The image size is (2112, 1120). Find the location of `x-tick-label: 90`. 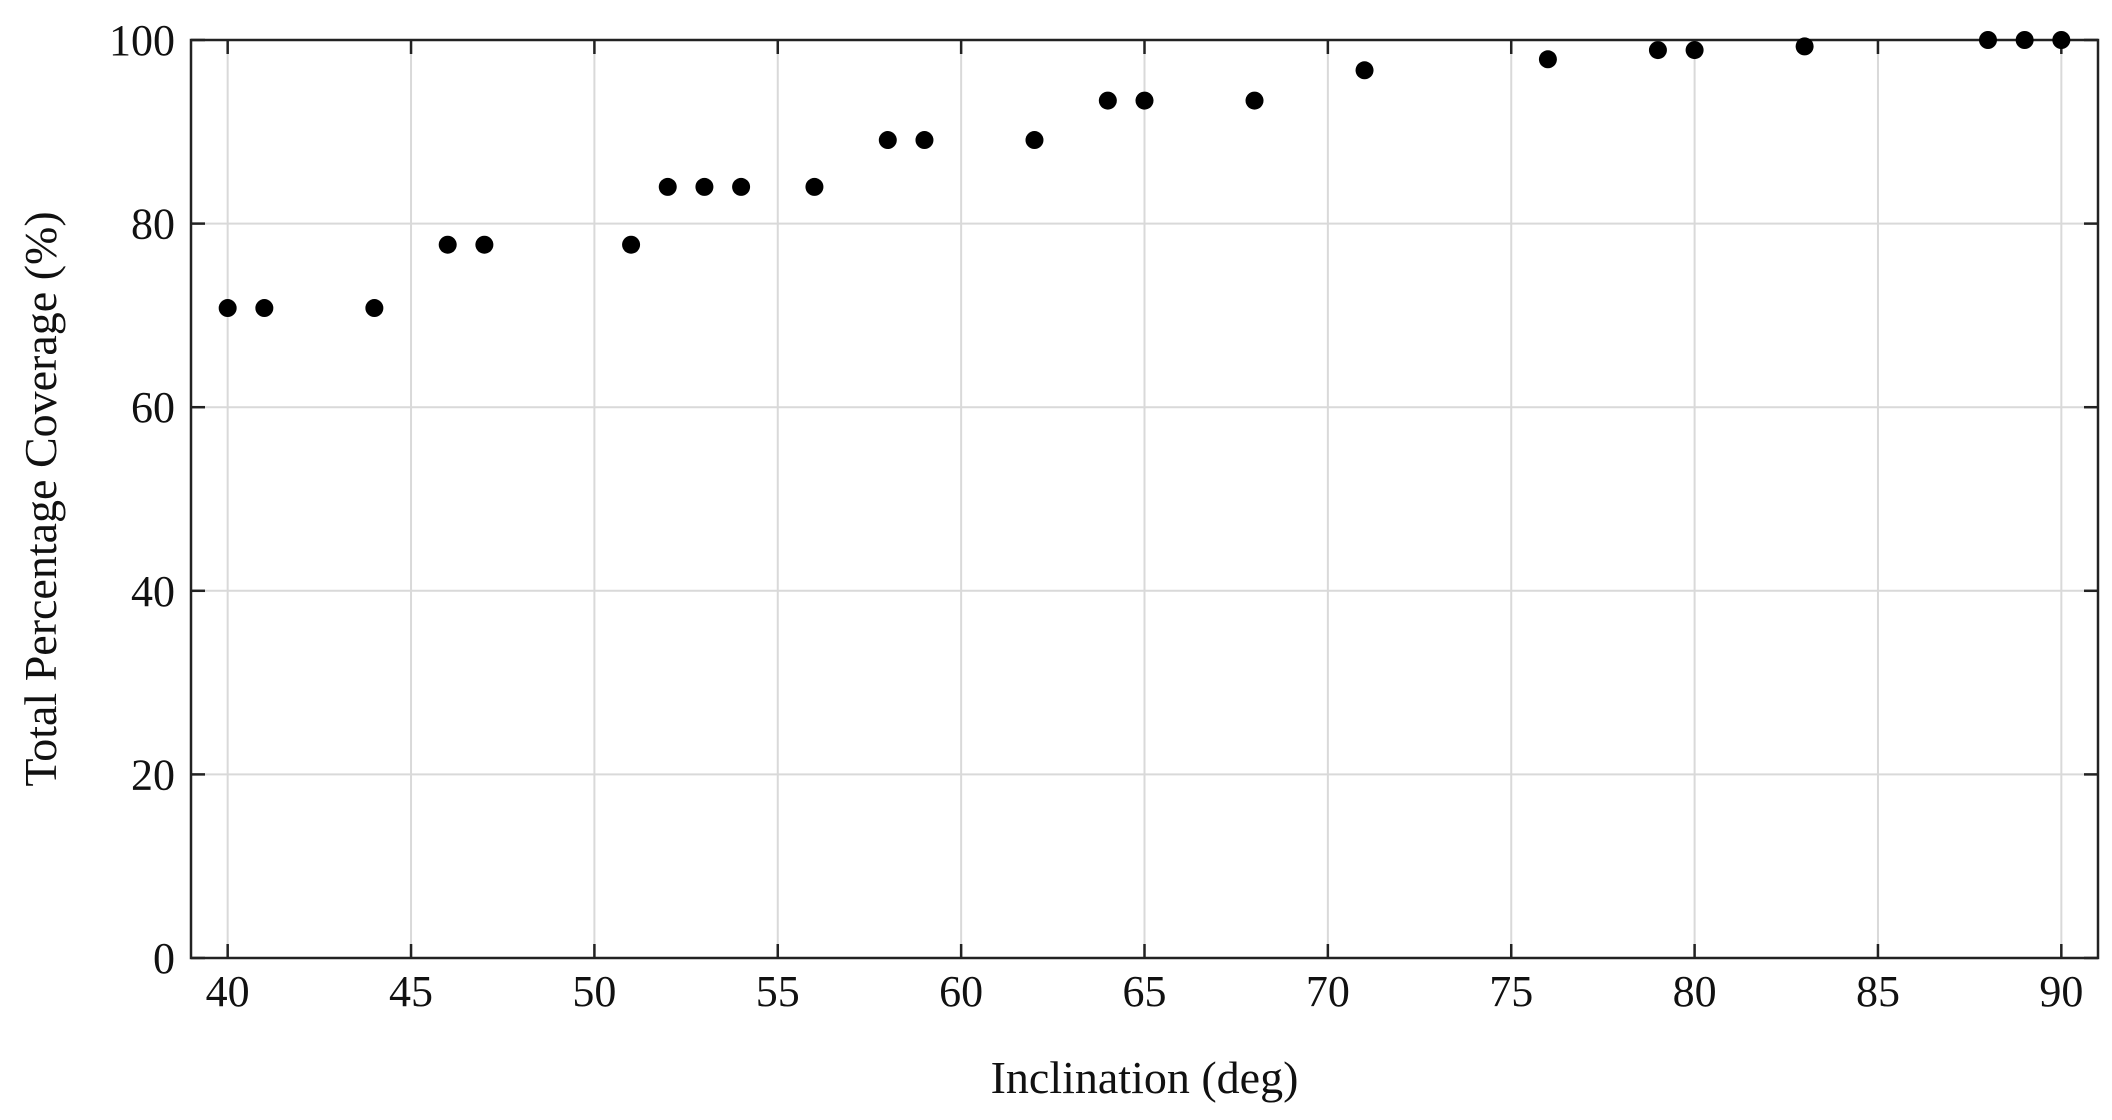

x-tick-label: 90 is located at coordinates (2061, 991).